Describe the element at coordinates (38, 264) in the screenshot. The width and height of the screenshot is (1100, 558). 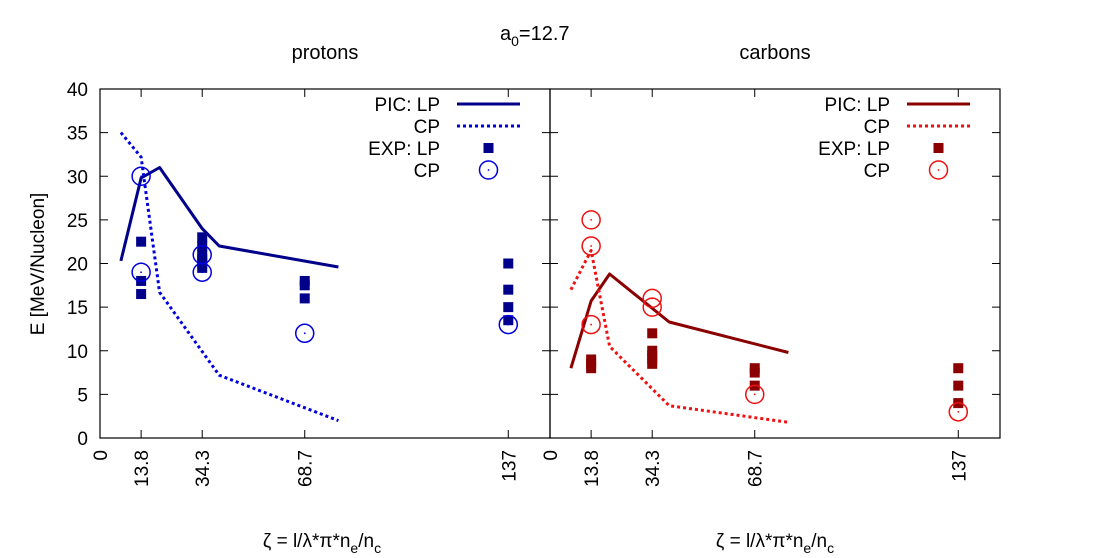
I see `y-axis-label: E [MeV/Nucleon]` at that location.